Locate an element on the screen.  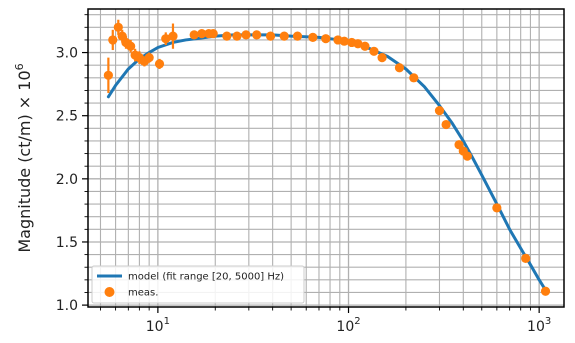
x-tick-label: 10³ is located at coordinates (539, 325).